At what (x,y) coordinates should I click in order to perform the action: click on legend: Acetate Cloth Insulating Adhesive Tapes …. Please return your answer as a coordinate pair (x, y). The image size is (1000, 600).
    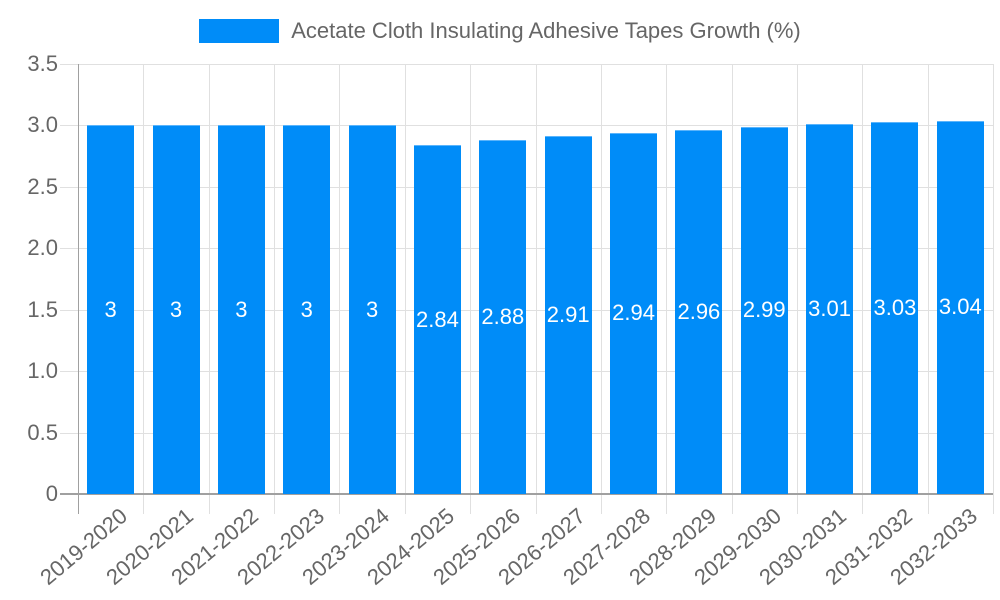
    Looking at the image, I should click on (500, 31).